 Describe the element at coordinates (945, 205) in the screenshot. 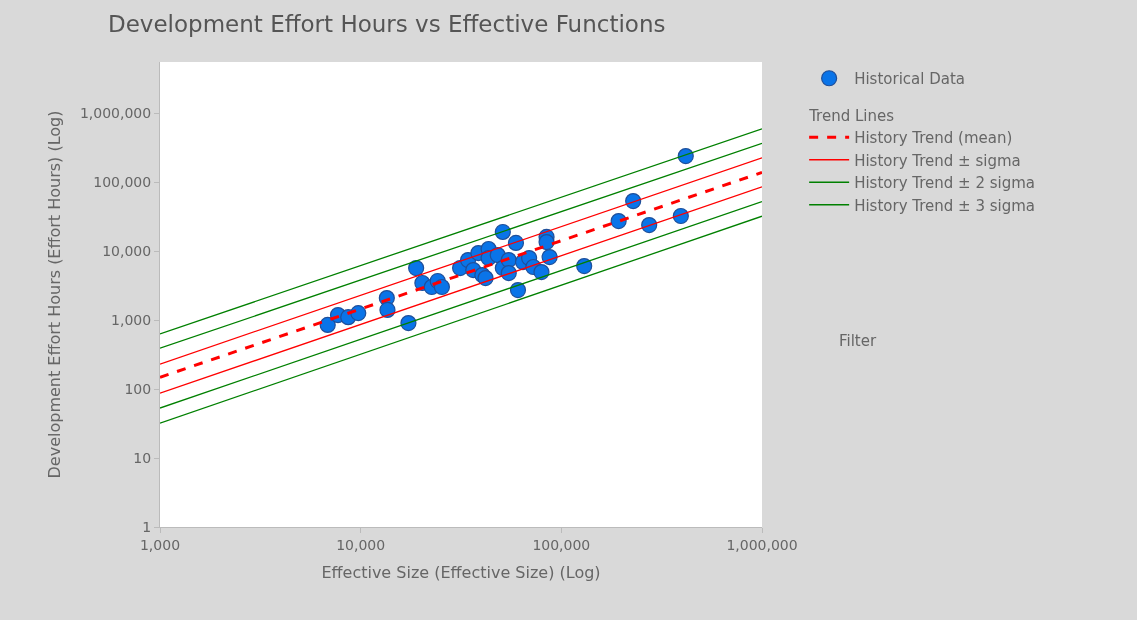

I see `legend-label: History Trend ± 3 sigma` at that location.